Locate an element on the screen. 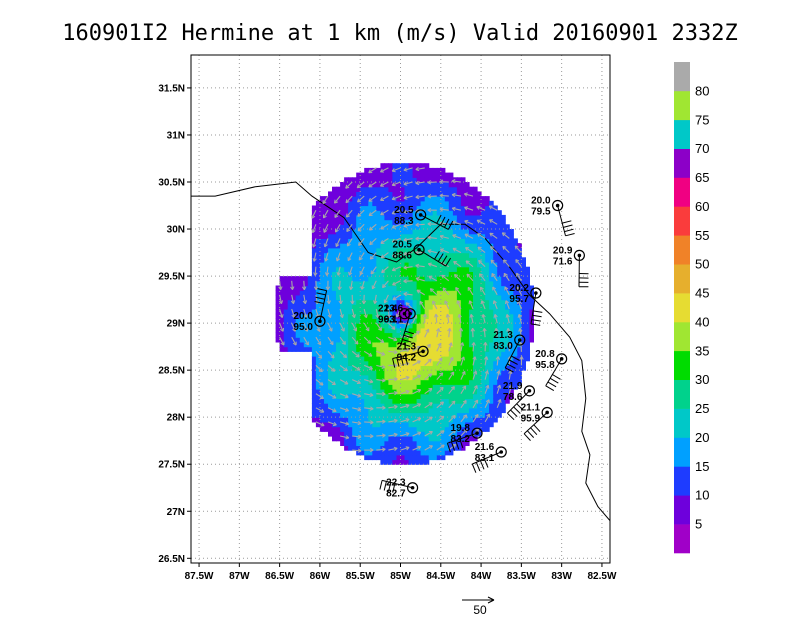 The image size is (800, 618). colorbar-label: 50 is located at coordinates (702, 264).